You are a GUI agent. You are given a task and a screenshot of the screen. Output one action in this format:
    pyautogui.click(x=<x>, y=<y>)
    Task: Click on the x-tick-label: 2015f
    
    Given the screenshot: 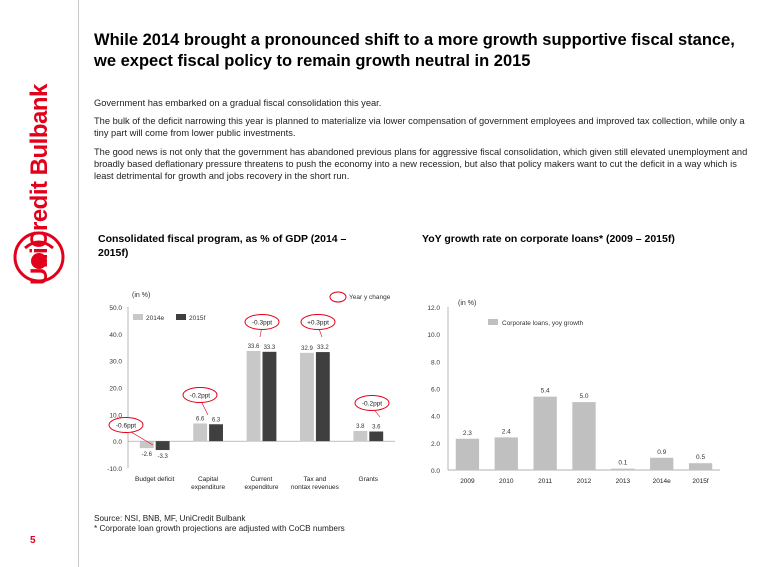 What is the action you would take?
    pyautogui.click(x=700, y=481)
    